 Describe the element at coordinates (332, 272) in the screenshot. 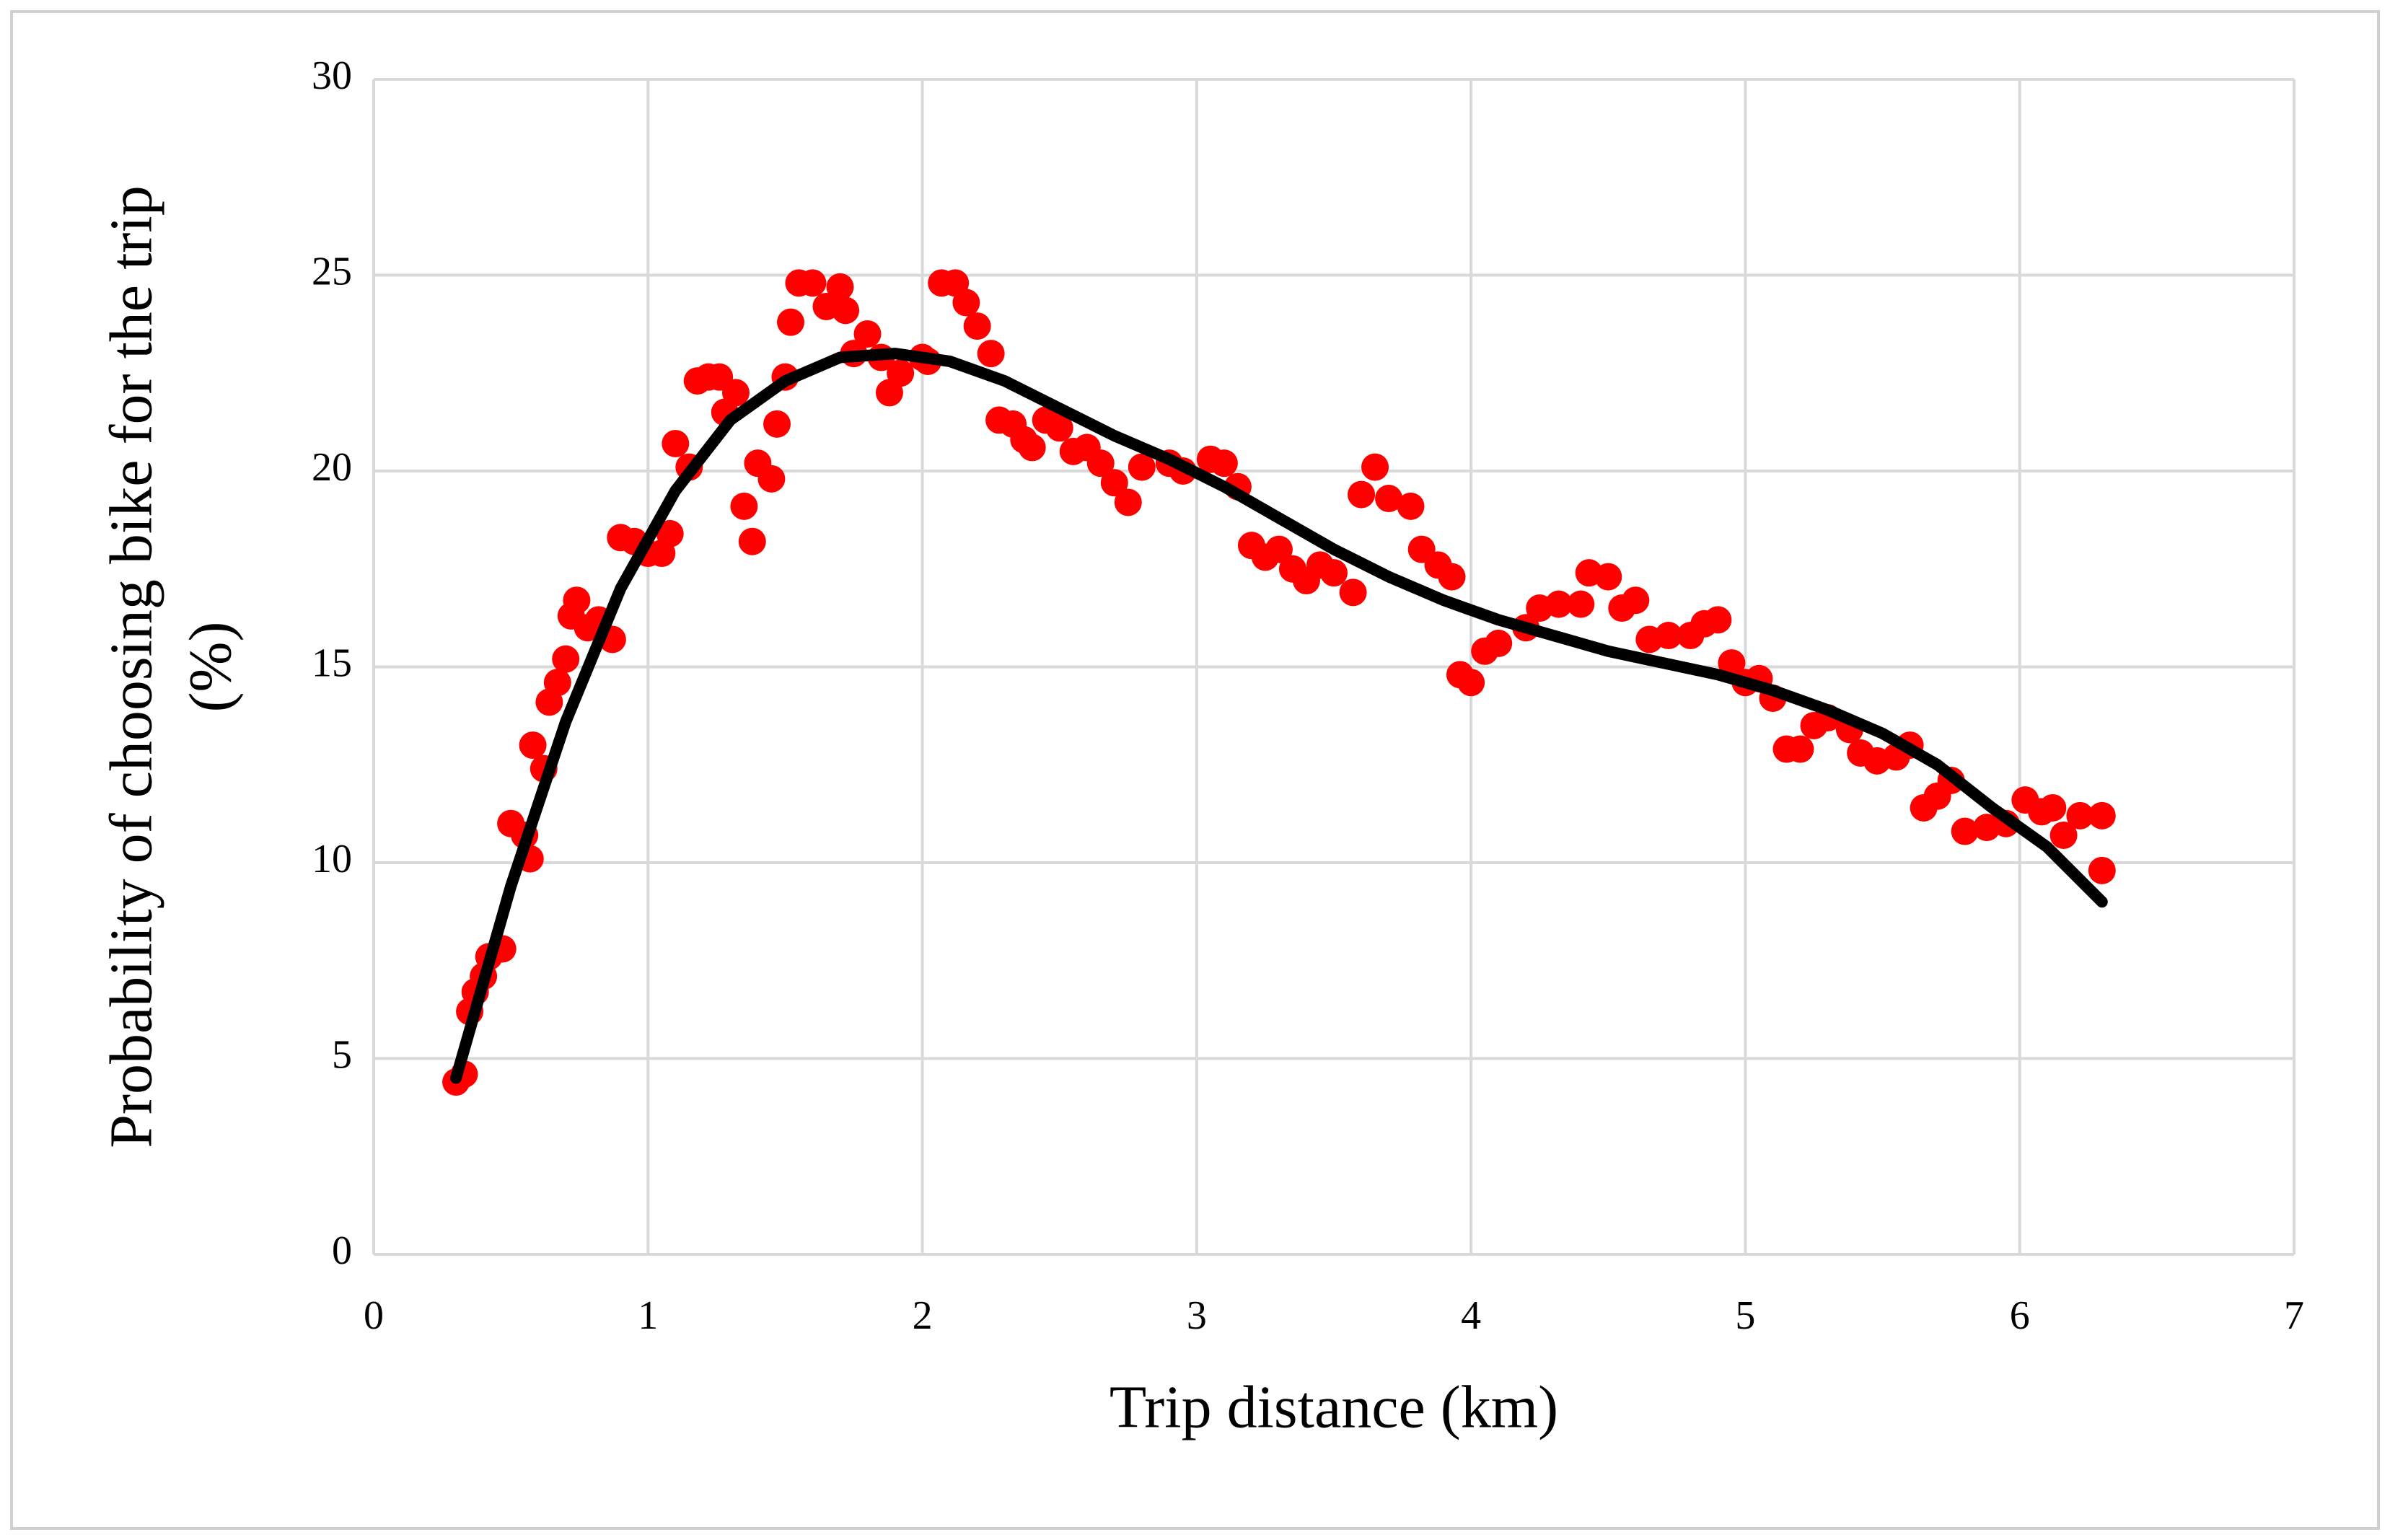

I see `y-tick-label: 25` at that location.